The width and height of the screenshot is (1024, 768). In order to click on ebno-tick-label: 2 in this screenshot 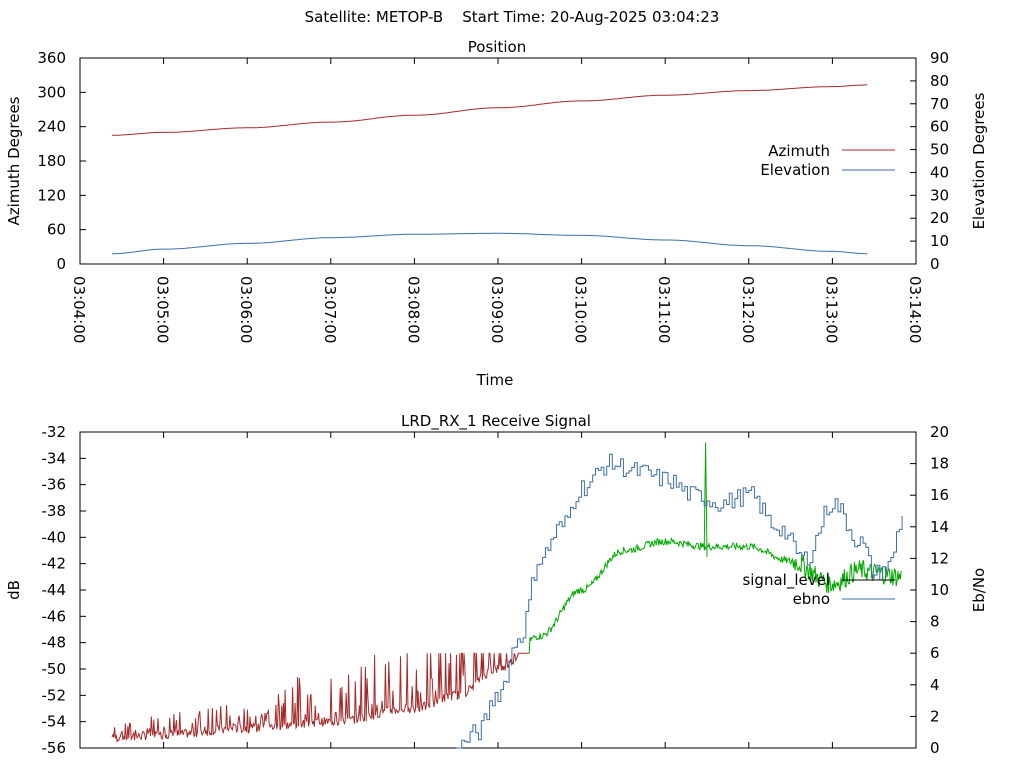, I will do `click(935, 716)`.